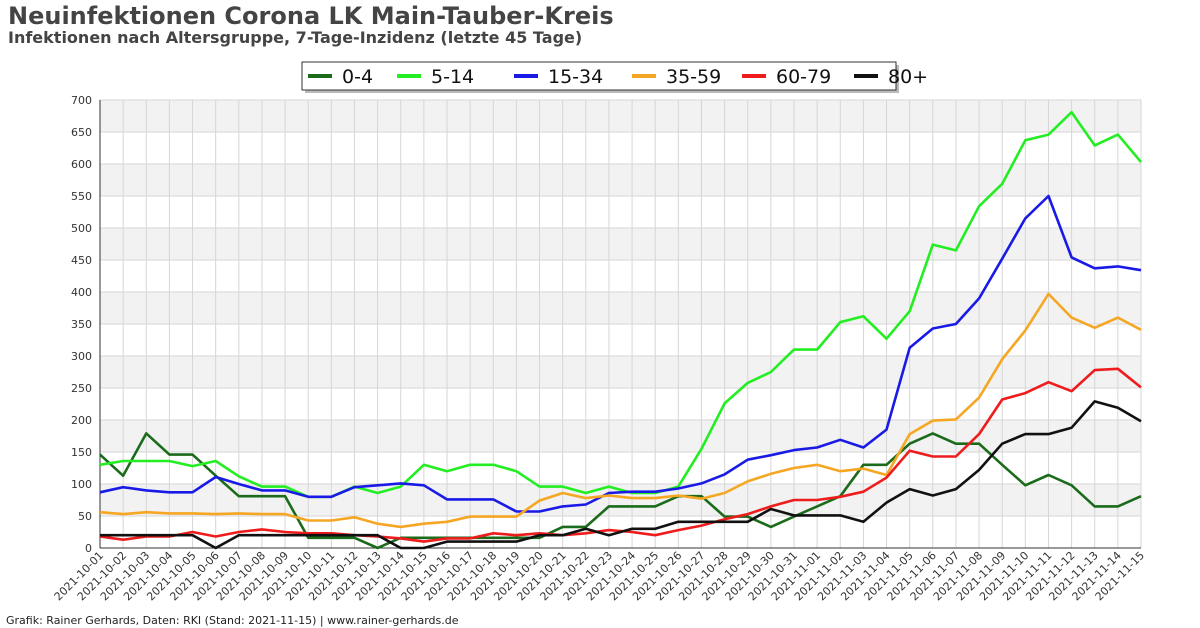 The height and width of the screenshot is (628, 1200). Describe the element at coordinates (693, 77) in the screenshot. I see `legend-label-35-59: 35-59` at that location.